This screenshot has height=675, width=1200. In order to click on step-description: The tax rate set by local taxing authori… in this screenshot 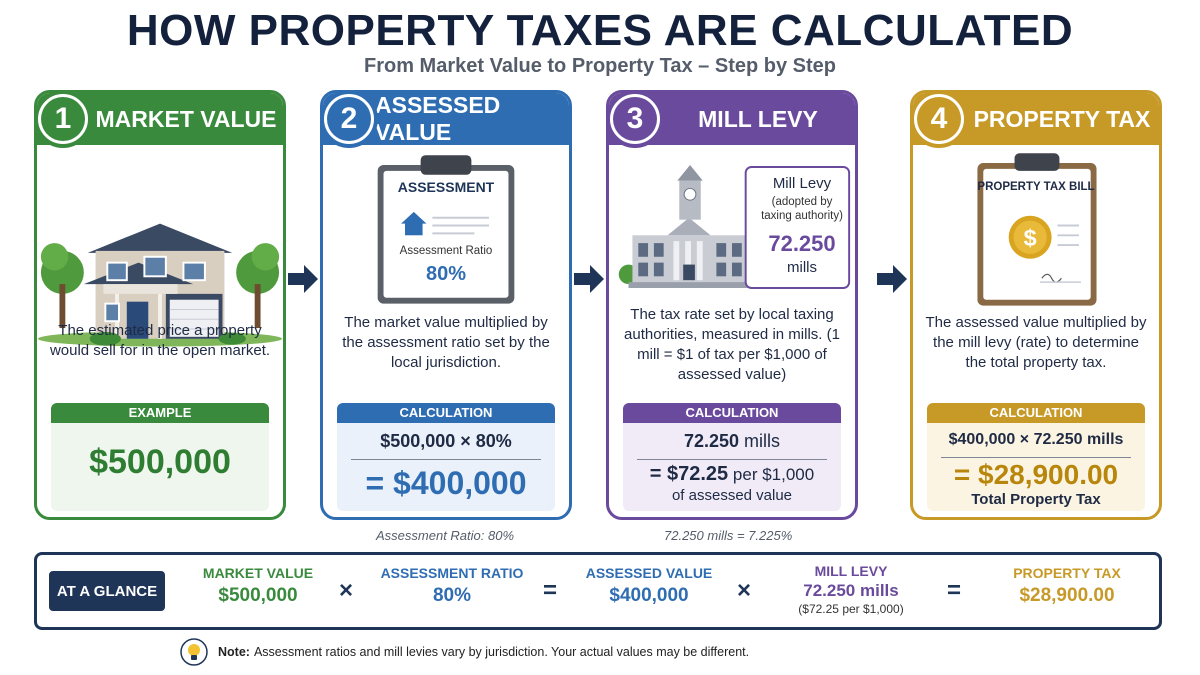, I will do `click(732, 344)`.